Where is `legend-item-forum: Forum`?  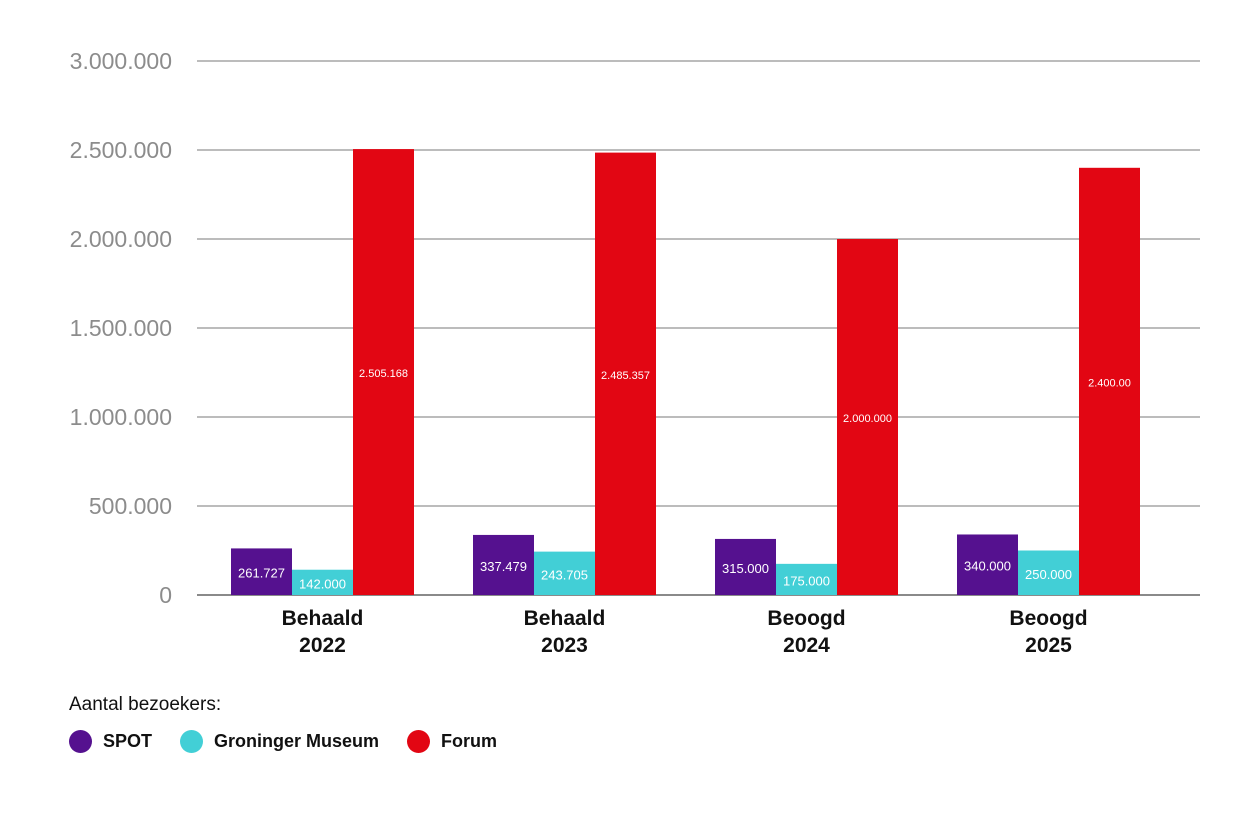
legend-item-forum: Forum is located at coordinates (452, 741).